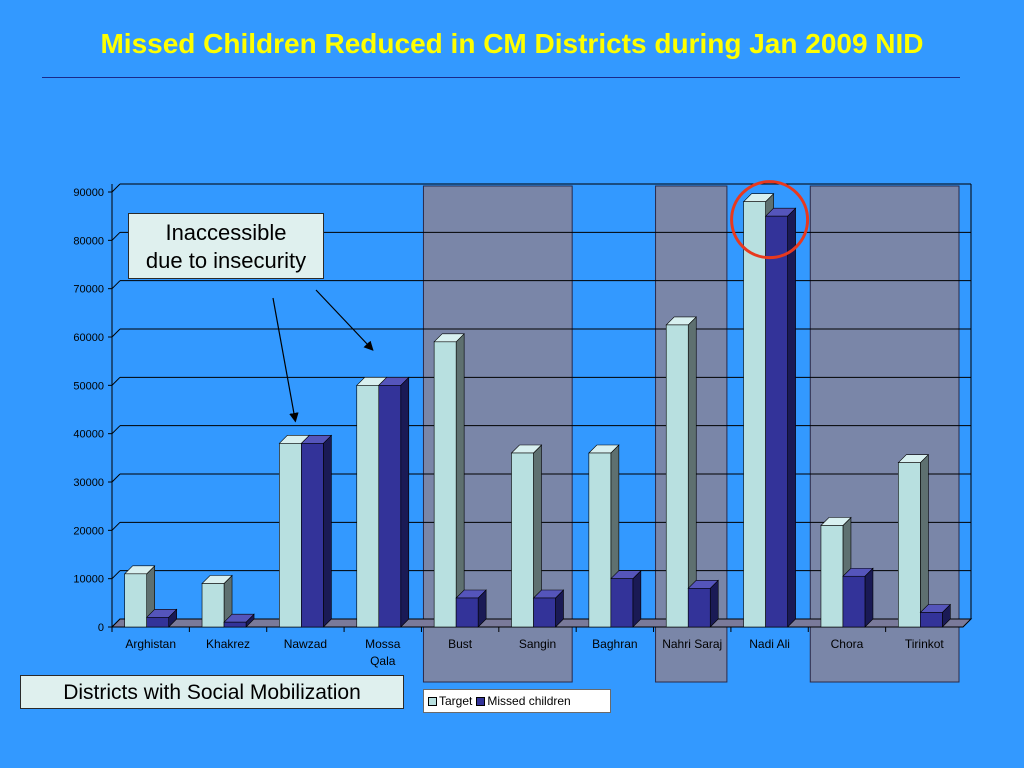 The height and width of the screenshot is (768, 1024). I want to click on bar-target-nadi-ali, so click(754, 414).